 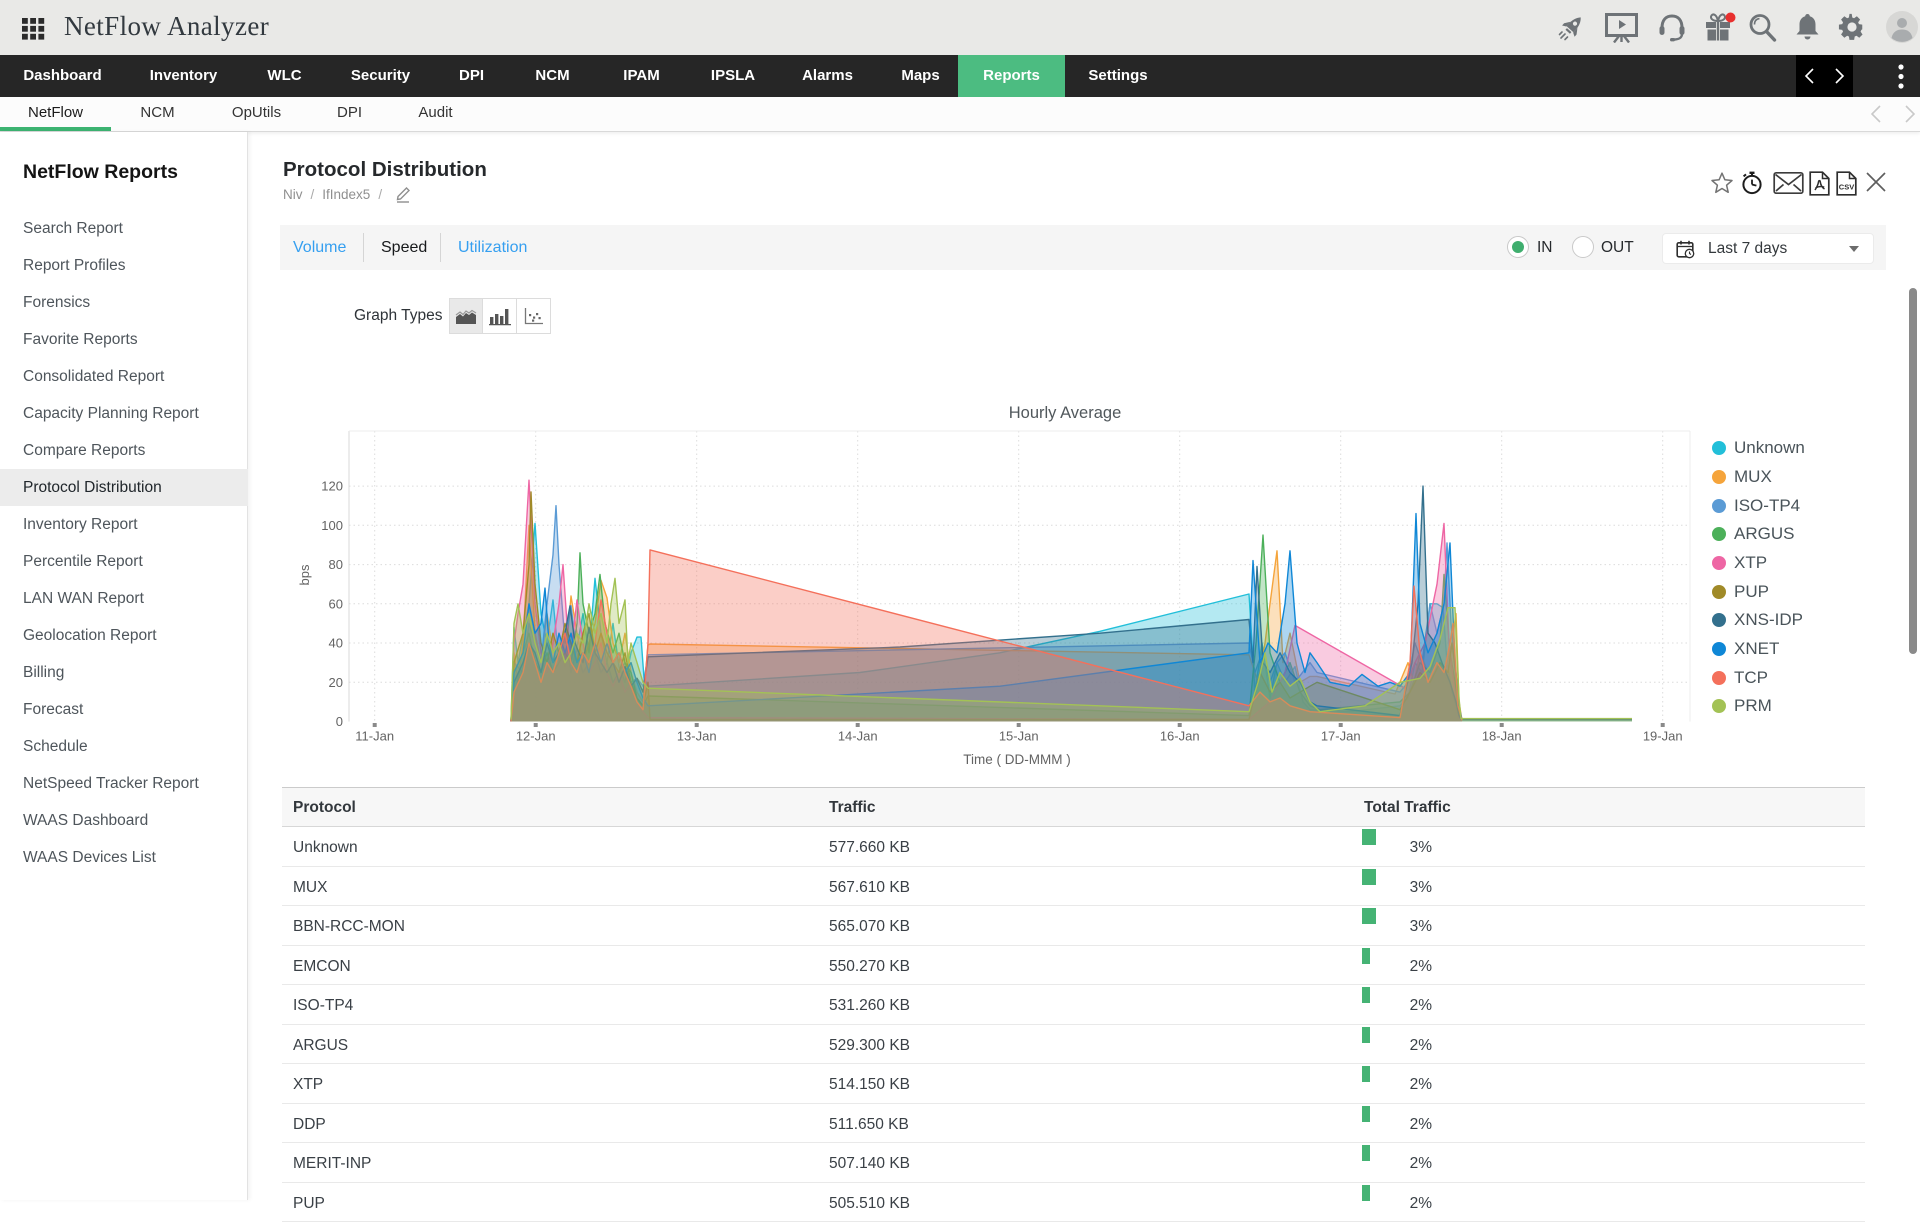 What do you see at coordinates (1502, 736) in the screenshot?
I see `svg-text: 18-Jan` at bounding box center [1502, 736].